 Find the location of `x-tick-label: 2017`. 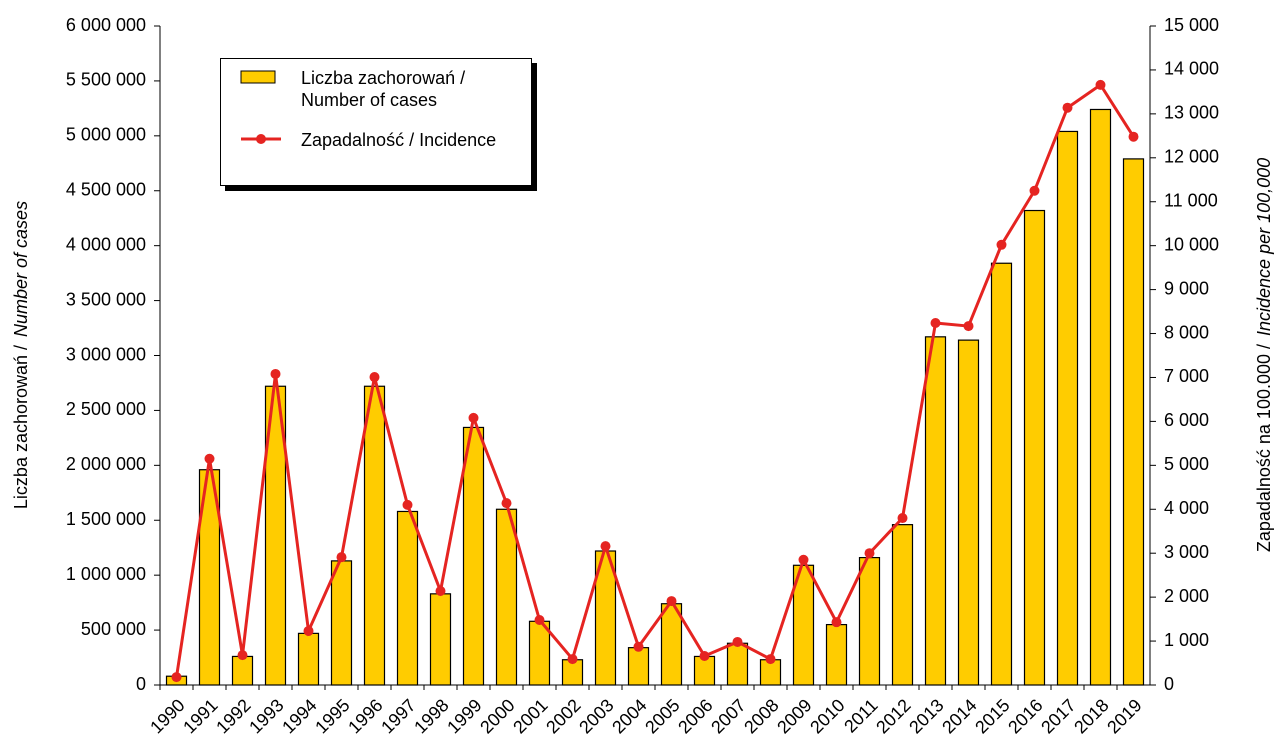

x-tick-label: 2017 is located at coordinates (1058, 716).